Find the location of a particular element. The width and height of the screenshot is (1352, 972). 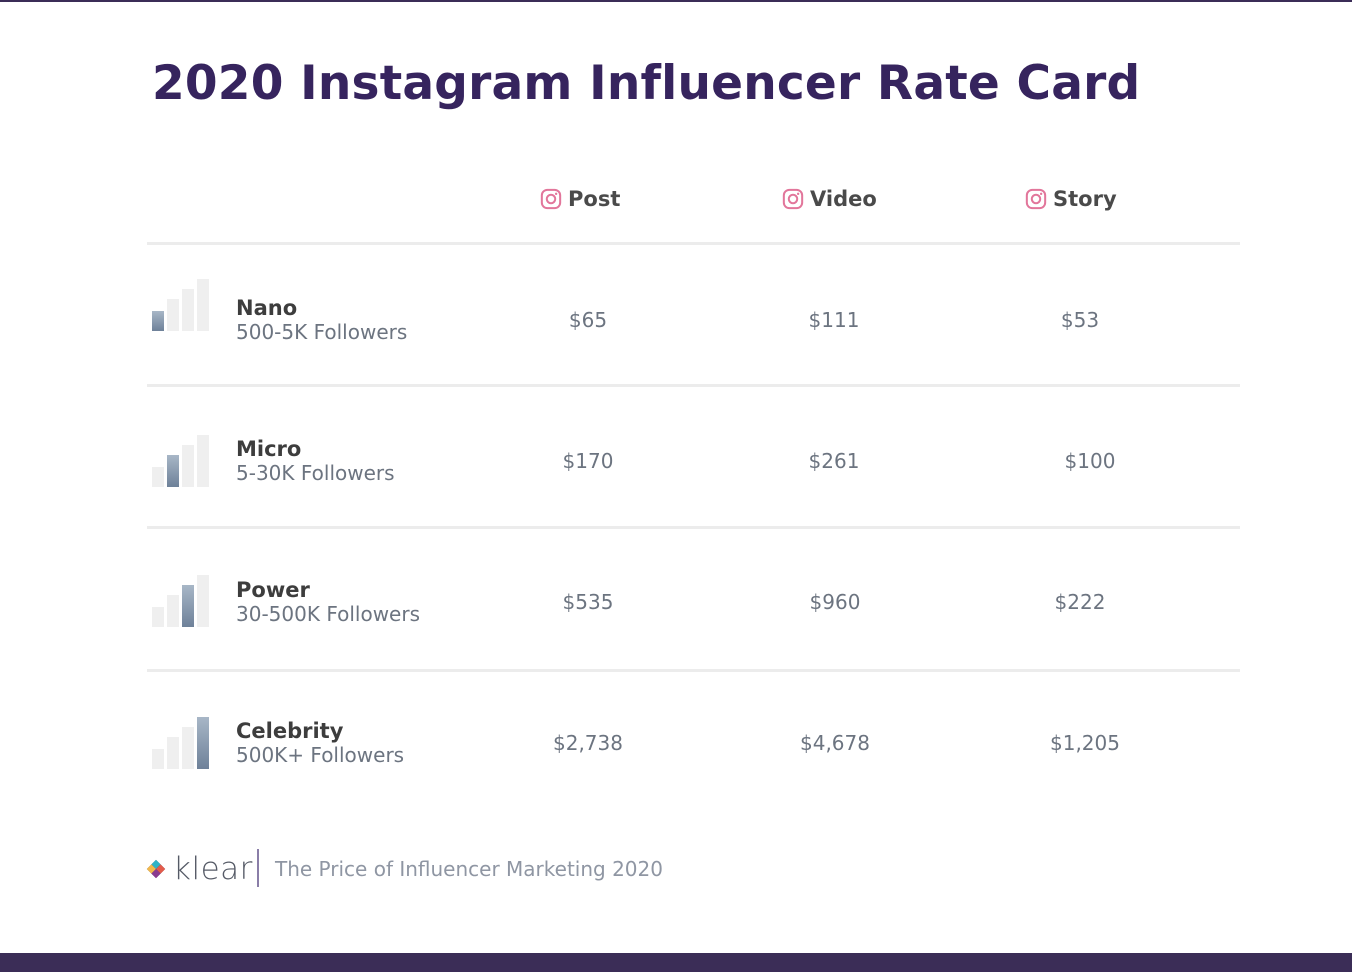

column-label: Post is located at coordinates (594, 199).